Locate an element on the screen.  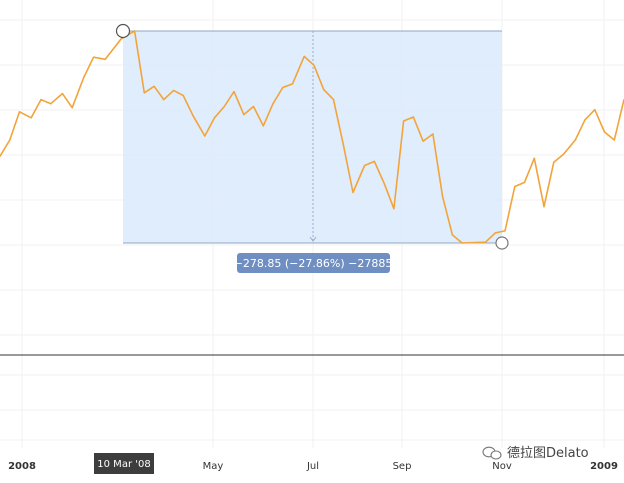
crosshair-date-badge-bg is located at coordinates (124, 463).